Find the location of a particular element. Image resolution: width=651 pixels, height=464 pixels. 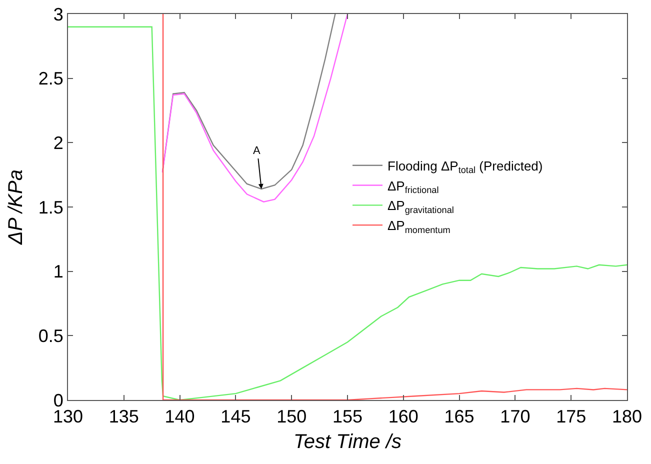

y-axis-title: ΔP /KPa is located at coordinates (15, 208).